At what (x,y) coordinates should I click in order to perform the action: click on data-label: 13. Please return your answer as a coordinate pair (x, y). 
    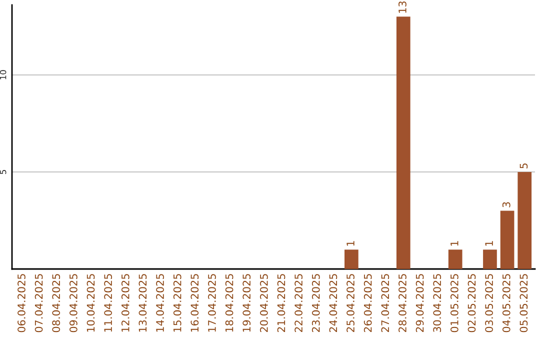
    Looking at the image, I should click on (402, 7).